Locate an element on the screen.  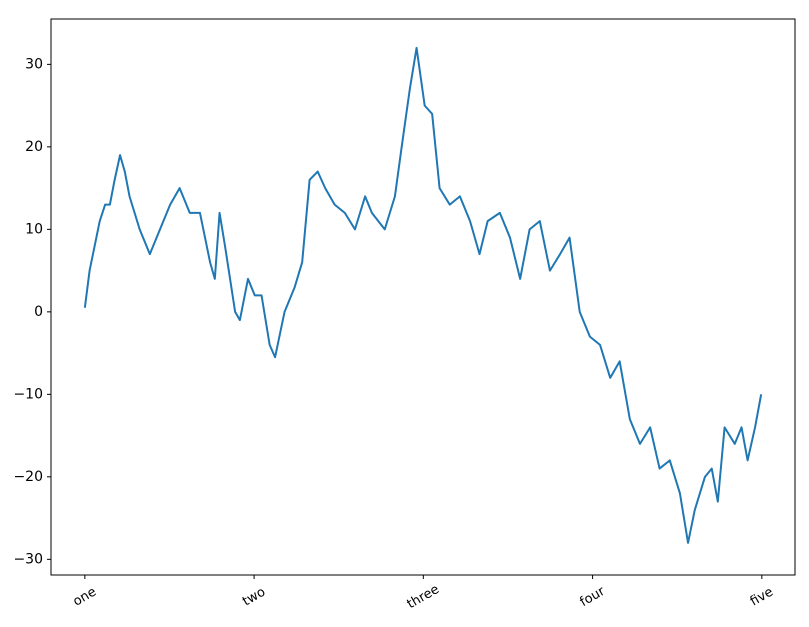
x-tick-label: four is located at coordinates (593, 597).